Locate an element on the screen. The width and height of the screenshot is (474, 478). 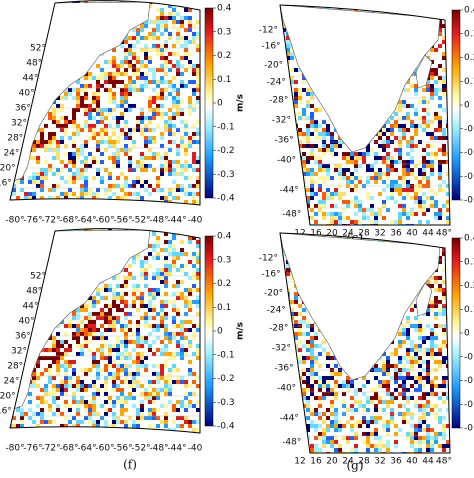
lon-tick-label: -64° is located at coordinates (86, 221).